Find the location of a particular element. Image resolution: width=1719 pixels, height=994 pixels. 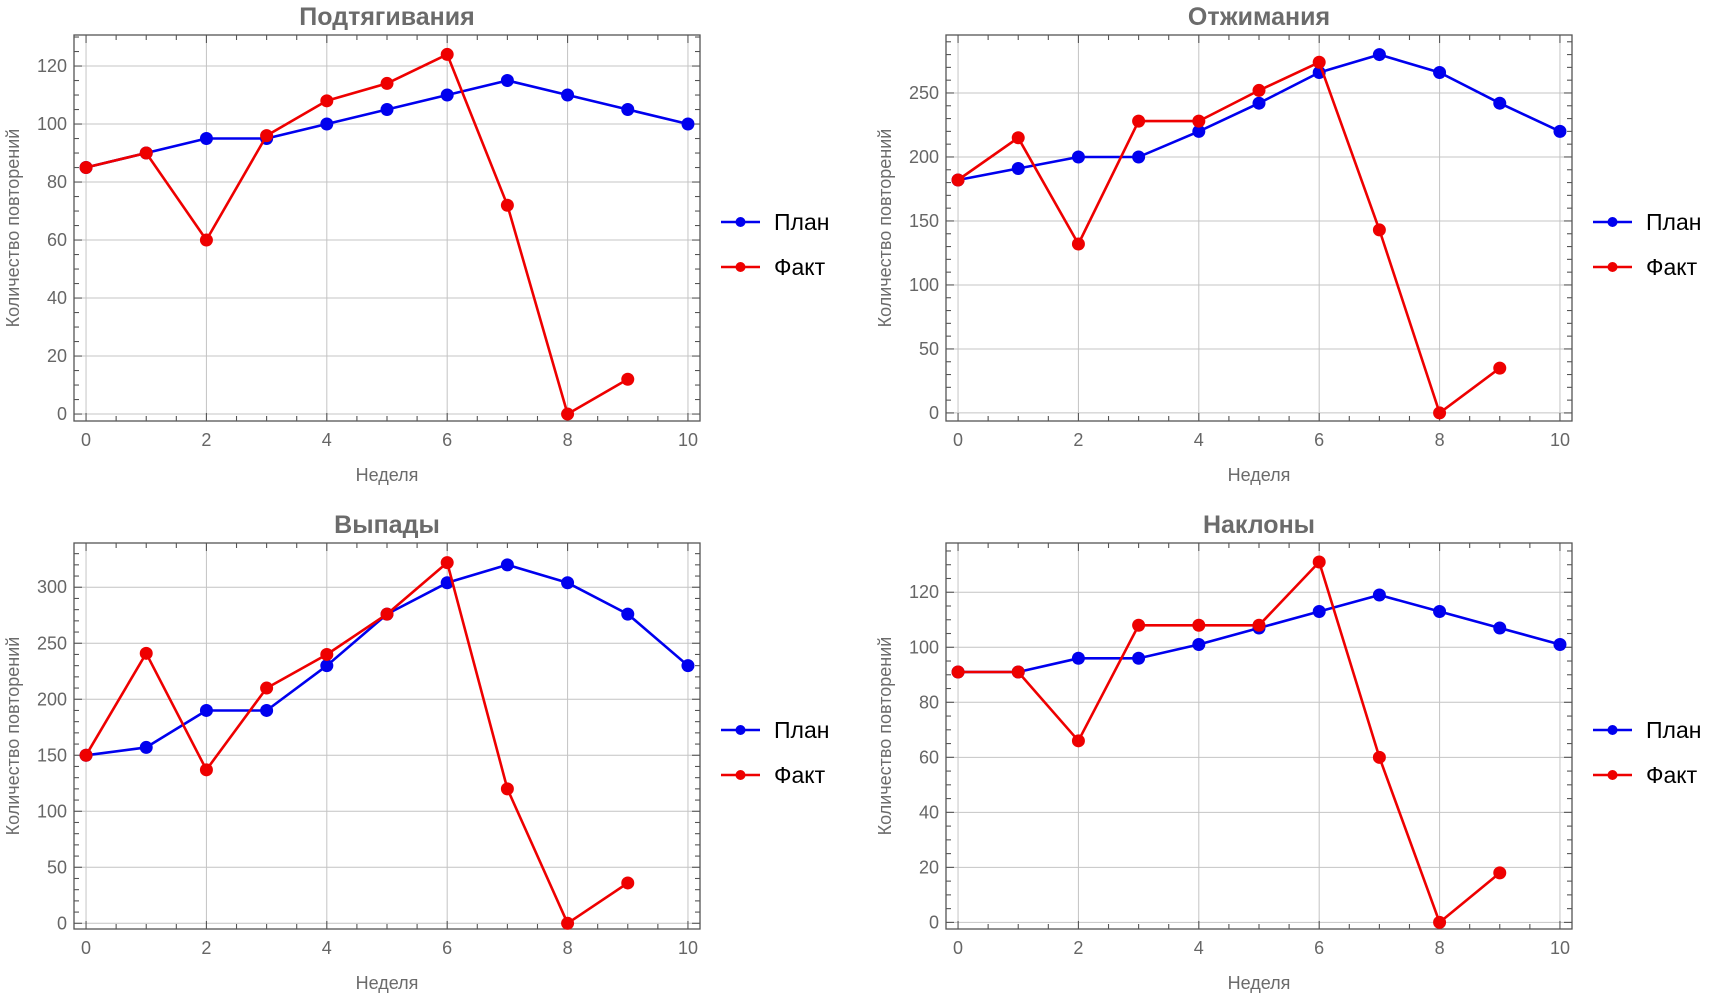

x-tick-label: 2 is located at coordinates (206, 440).